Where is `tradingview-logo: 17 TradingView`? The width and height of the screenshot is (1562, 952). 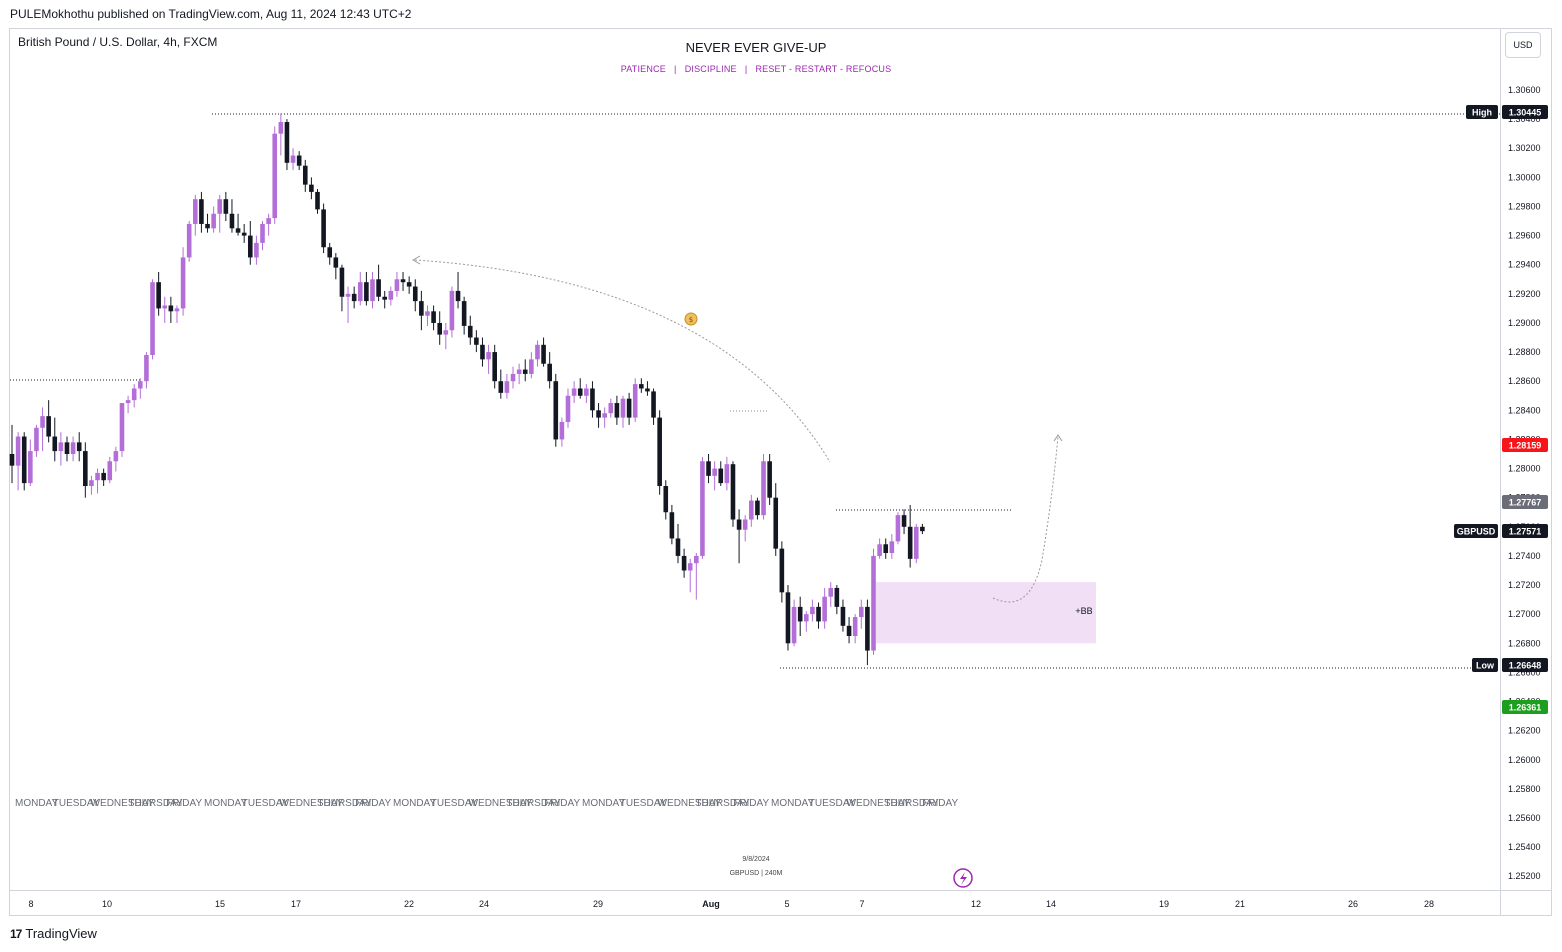
tradingview-logo: 17 TradingView is located at coordinates (53, 933).